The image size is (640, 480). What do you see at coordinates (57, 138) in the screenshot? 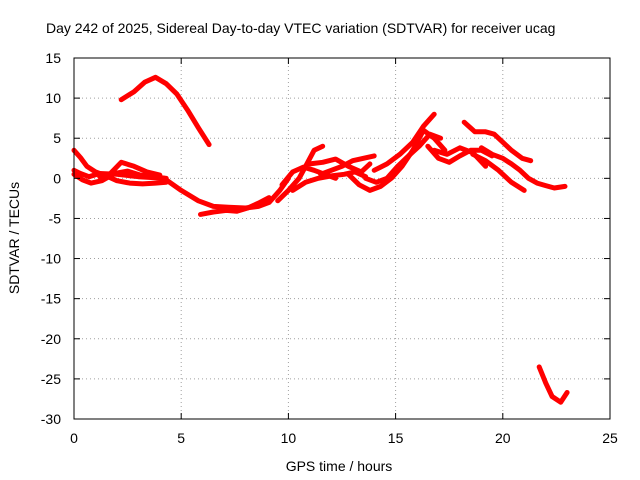
I see `y-tick-label: 5` at bounding box center [57, 138].